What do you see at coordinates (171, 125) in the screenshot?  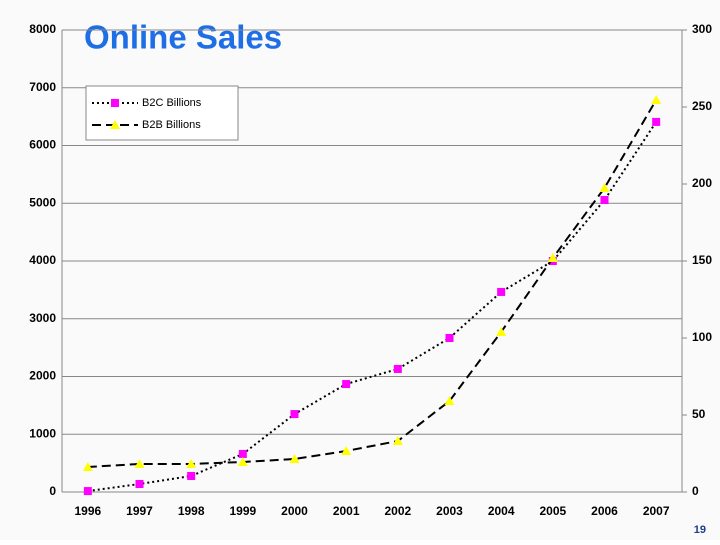 I see `legend-label: B2B Billions` at bounding box center [171, 125].